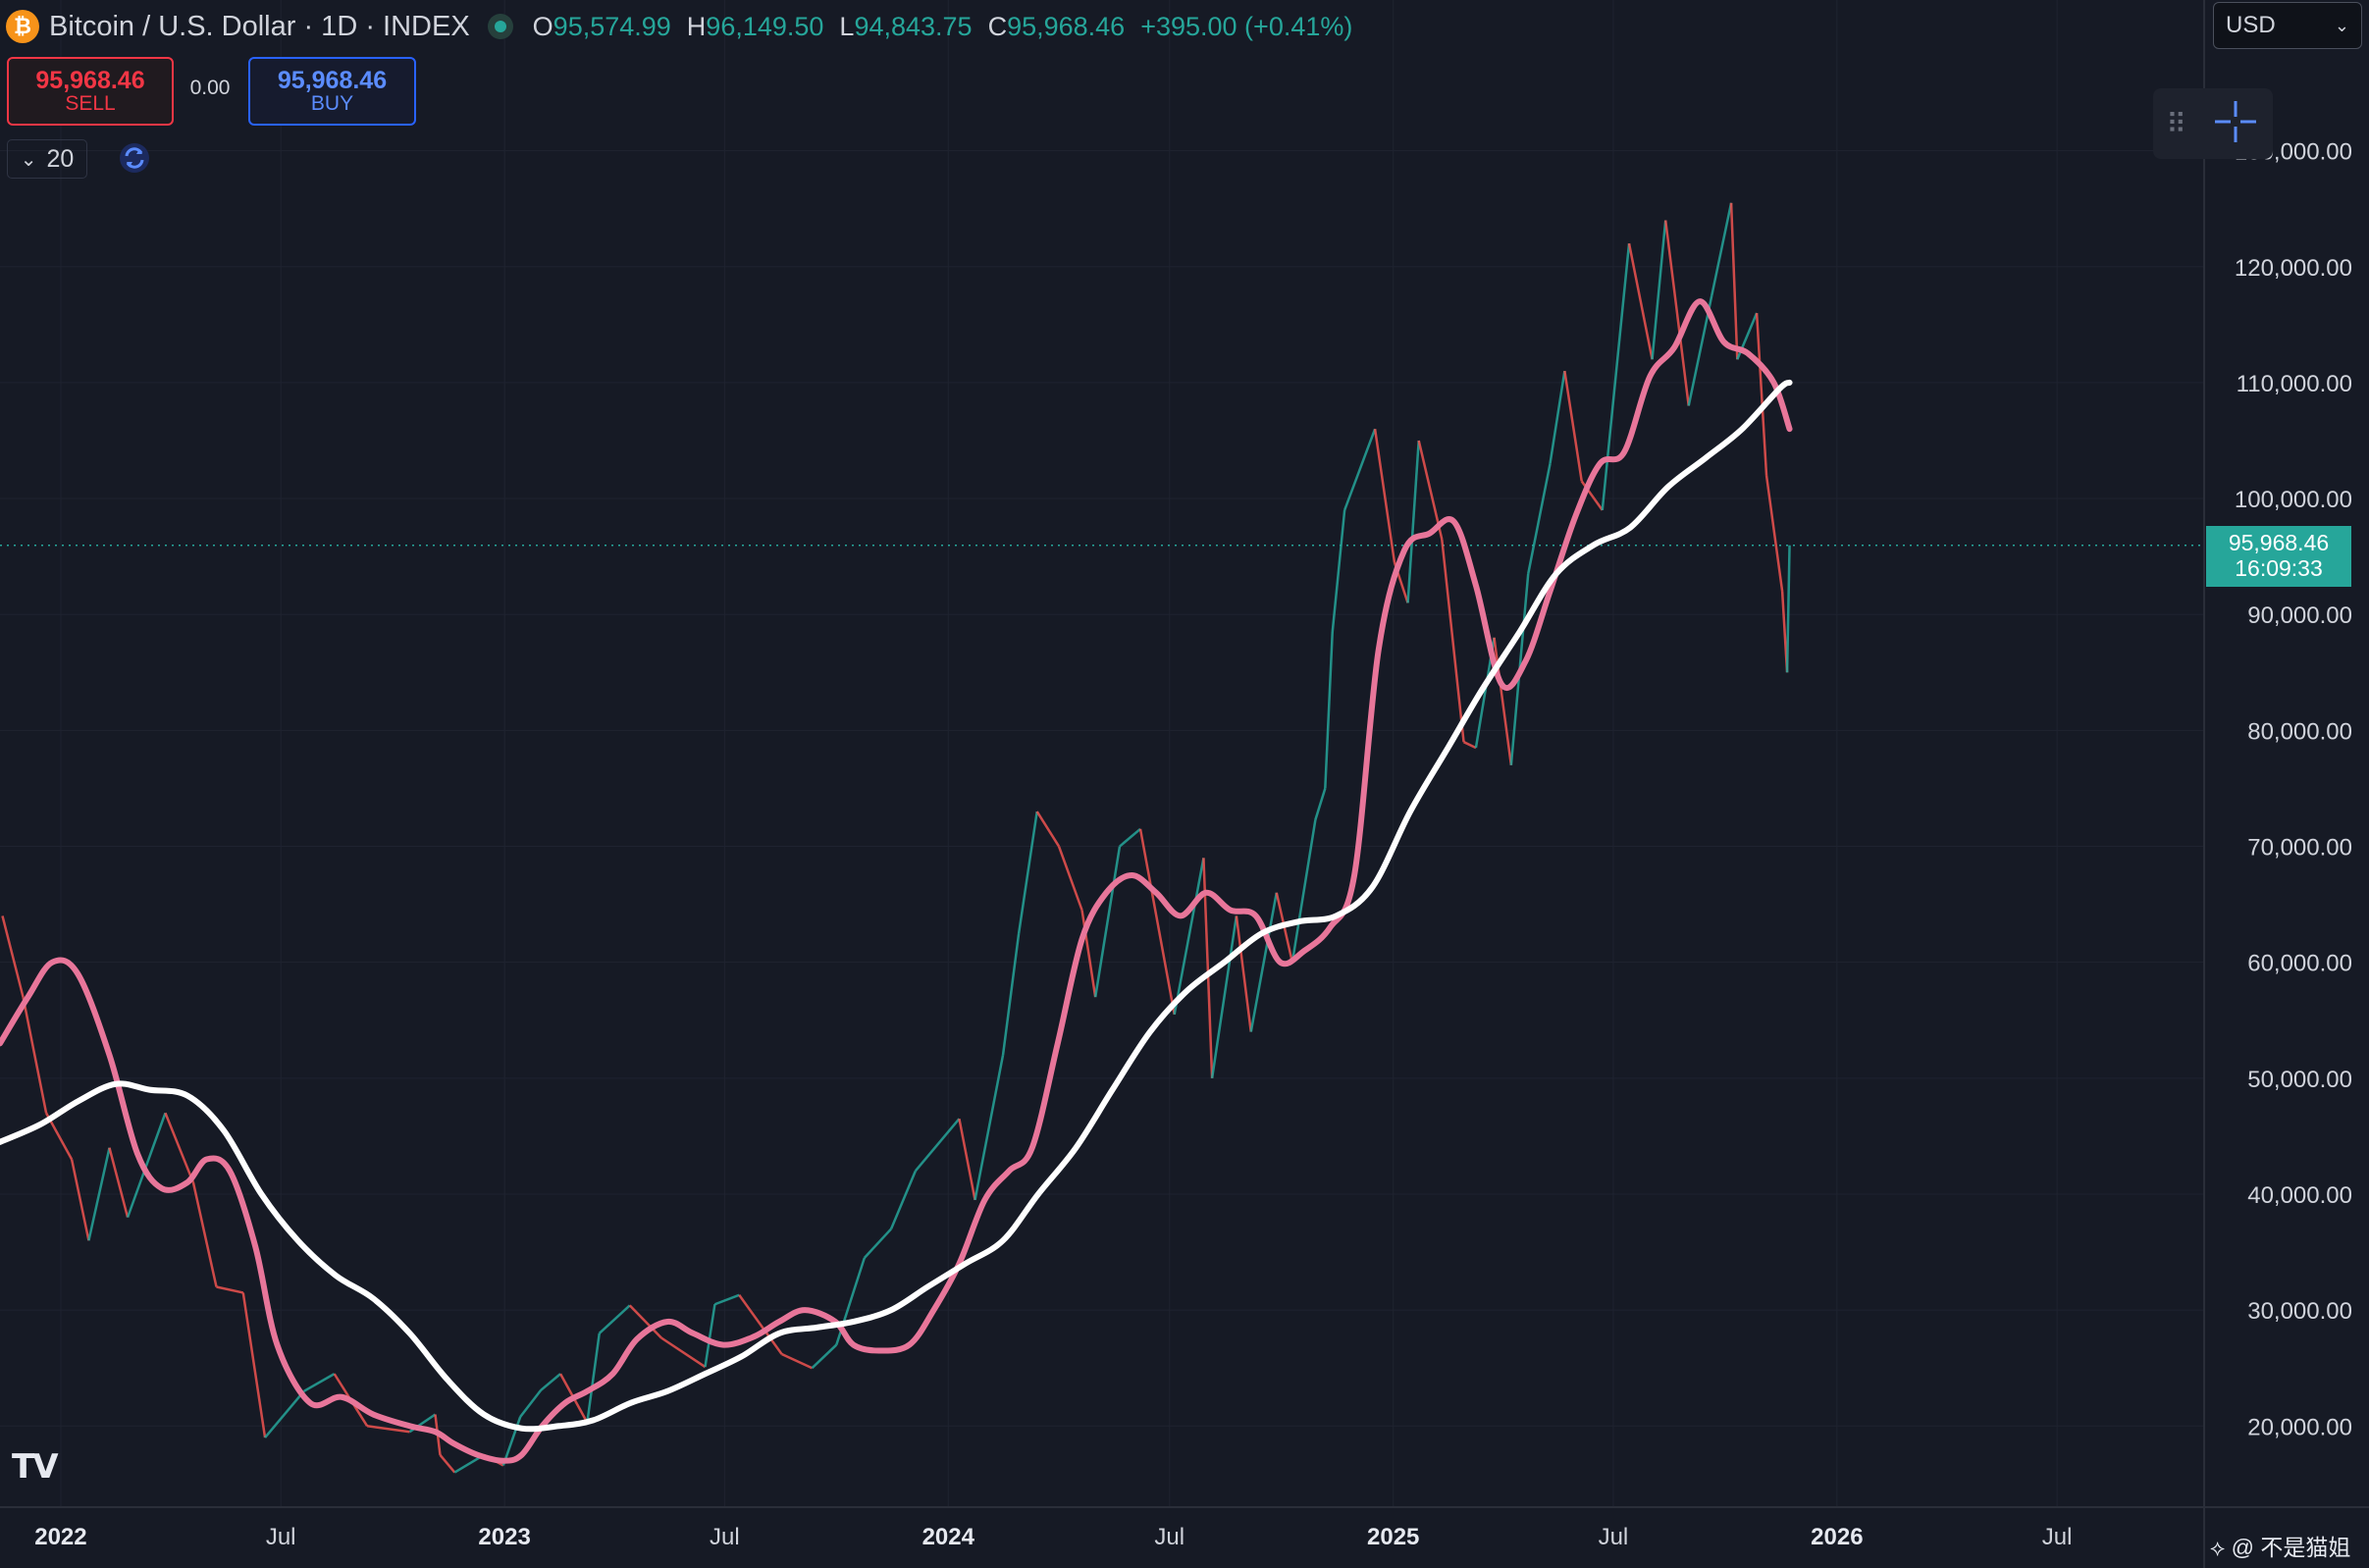 The height and width of the screenshot is (1568, 2369). Describe the element at coordinates (60, 1537) in the screenshot. I see `time-axis-label: 2022` at that location.